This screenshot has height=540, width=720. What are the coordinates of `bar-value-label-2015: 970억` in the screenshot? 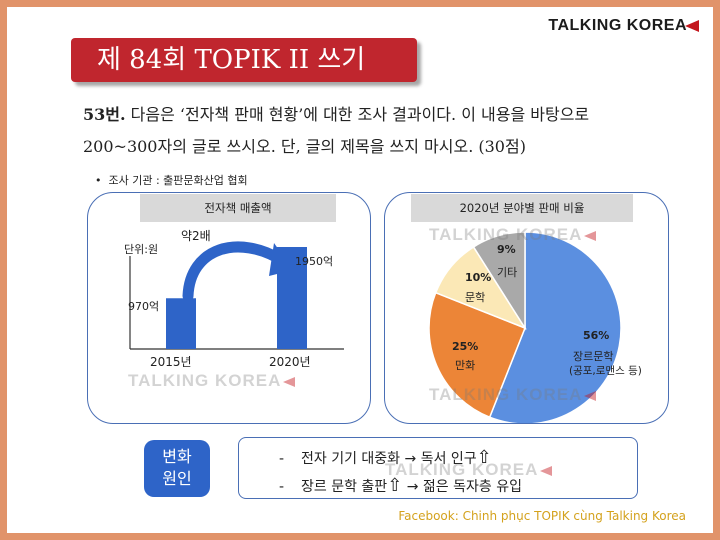 It's located at (144, 306).